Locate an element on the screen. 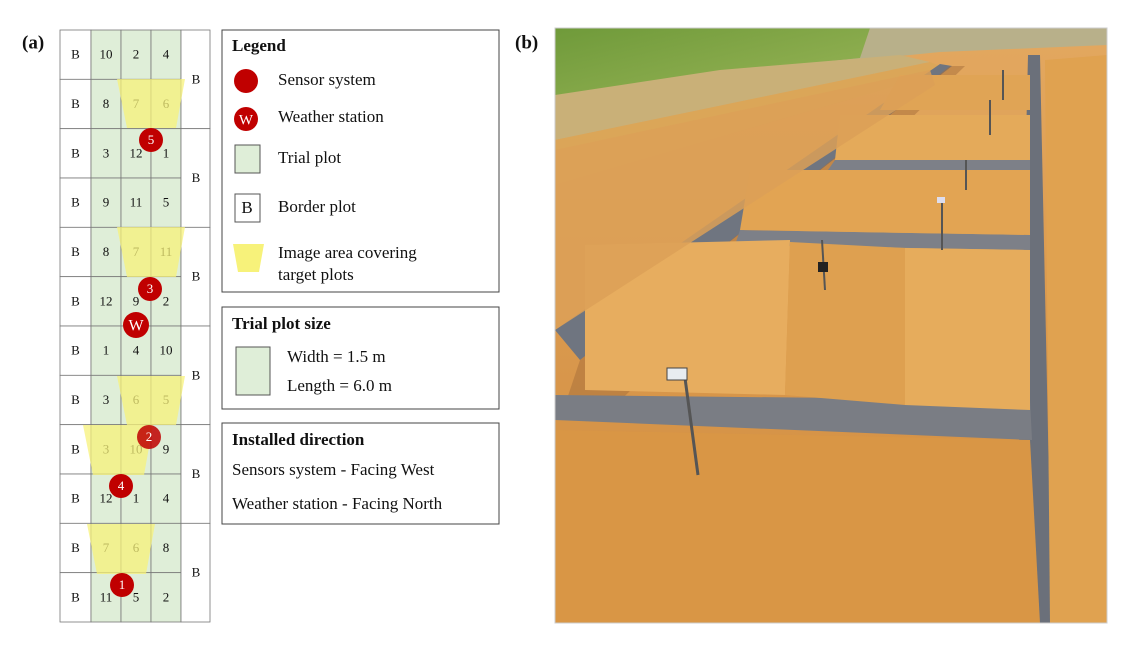  legend-text: Weather station is located at coordinates (331, 116).